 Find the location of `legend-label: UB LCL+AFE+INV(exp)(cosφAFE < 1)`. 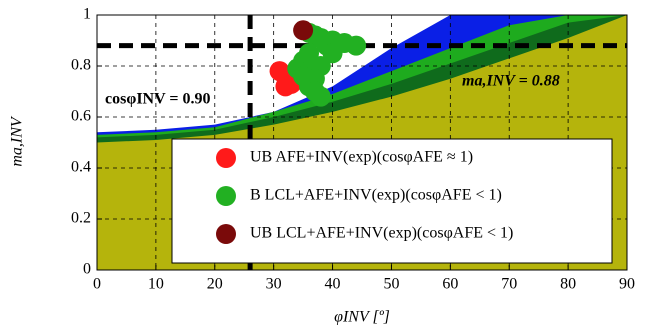

legend-label: UB LCL+AFE+INV(exp)(cosφAFE < 1) is located at coordinates (381, 233).